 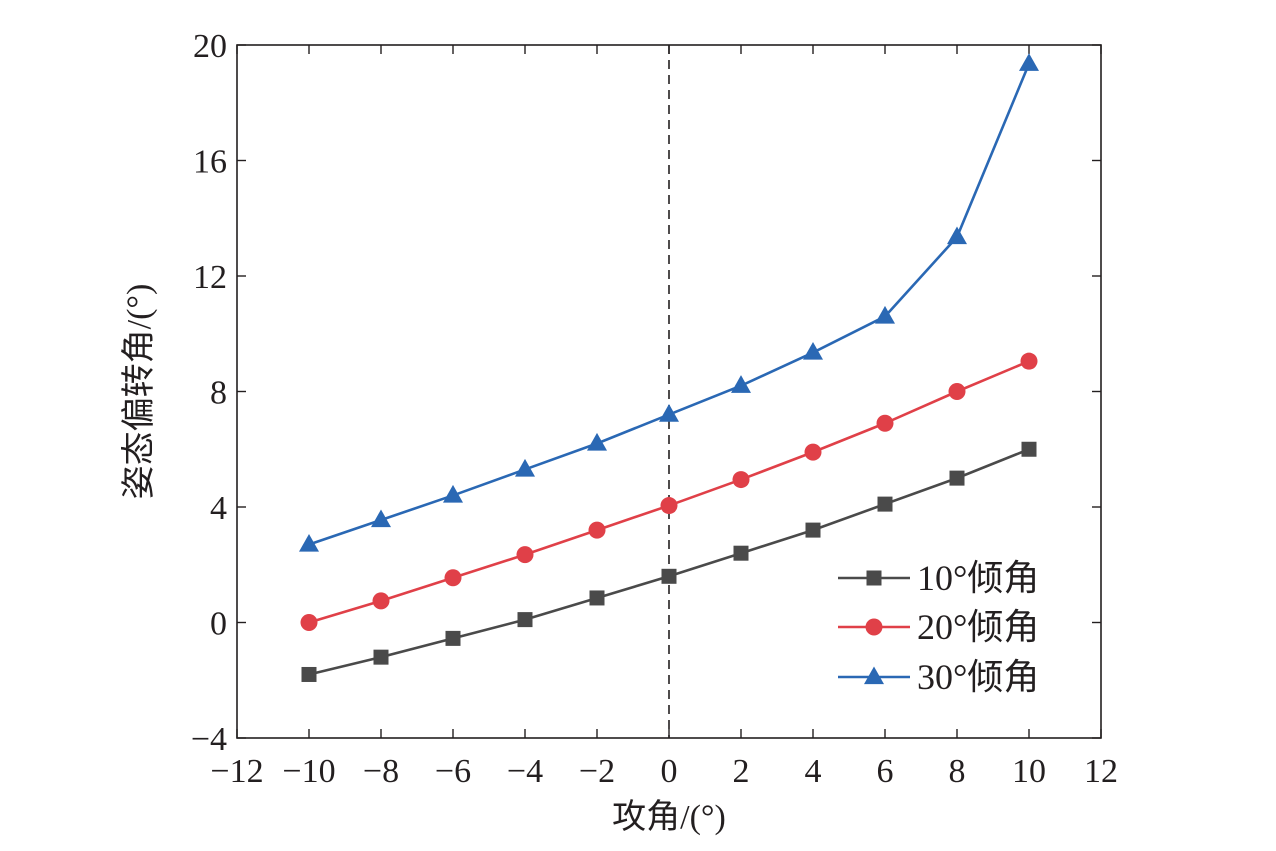 I want to click on x-tick-label: −12, so click(x=236, y=771).